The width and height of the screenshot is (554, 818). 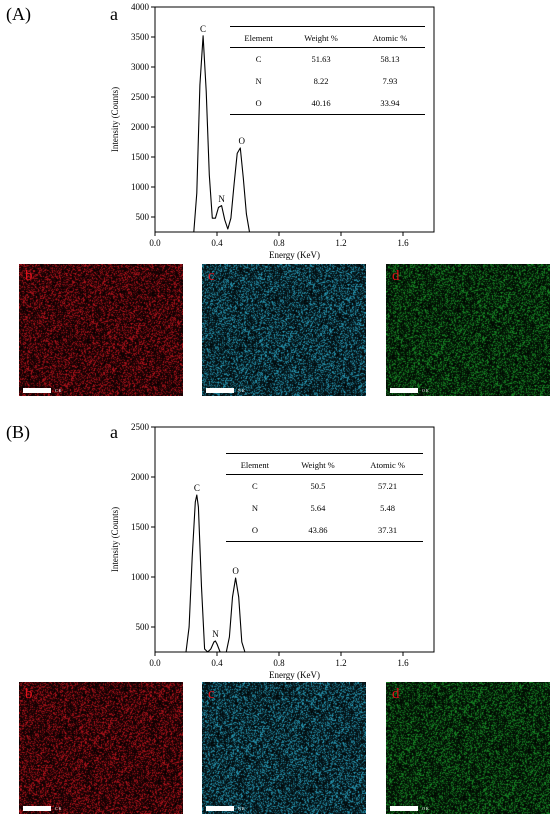 I want to click on eds-map-b-nitrogen: c N K, so click(x=284, y=748).